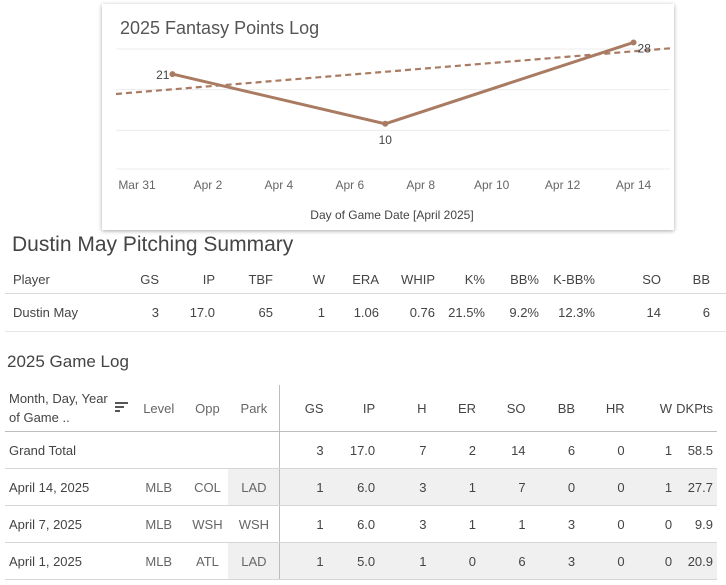 The width and height of the screenshot is (726, 585). What do you see at coordinates (353, 450) in the screenshot?
I see `total-ip: 17.0` at bounding box center [353, 450].